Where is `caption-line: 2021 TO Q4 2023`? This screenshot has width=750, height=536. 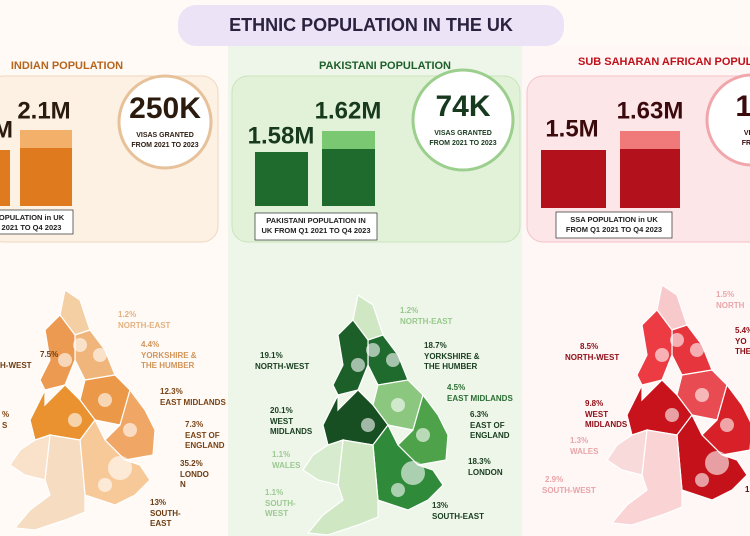 caption-line: 2021 TO Q4 2023 is located at coordinates (32, 227).